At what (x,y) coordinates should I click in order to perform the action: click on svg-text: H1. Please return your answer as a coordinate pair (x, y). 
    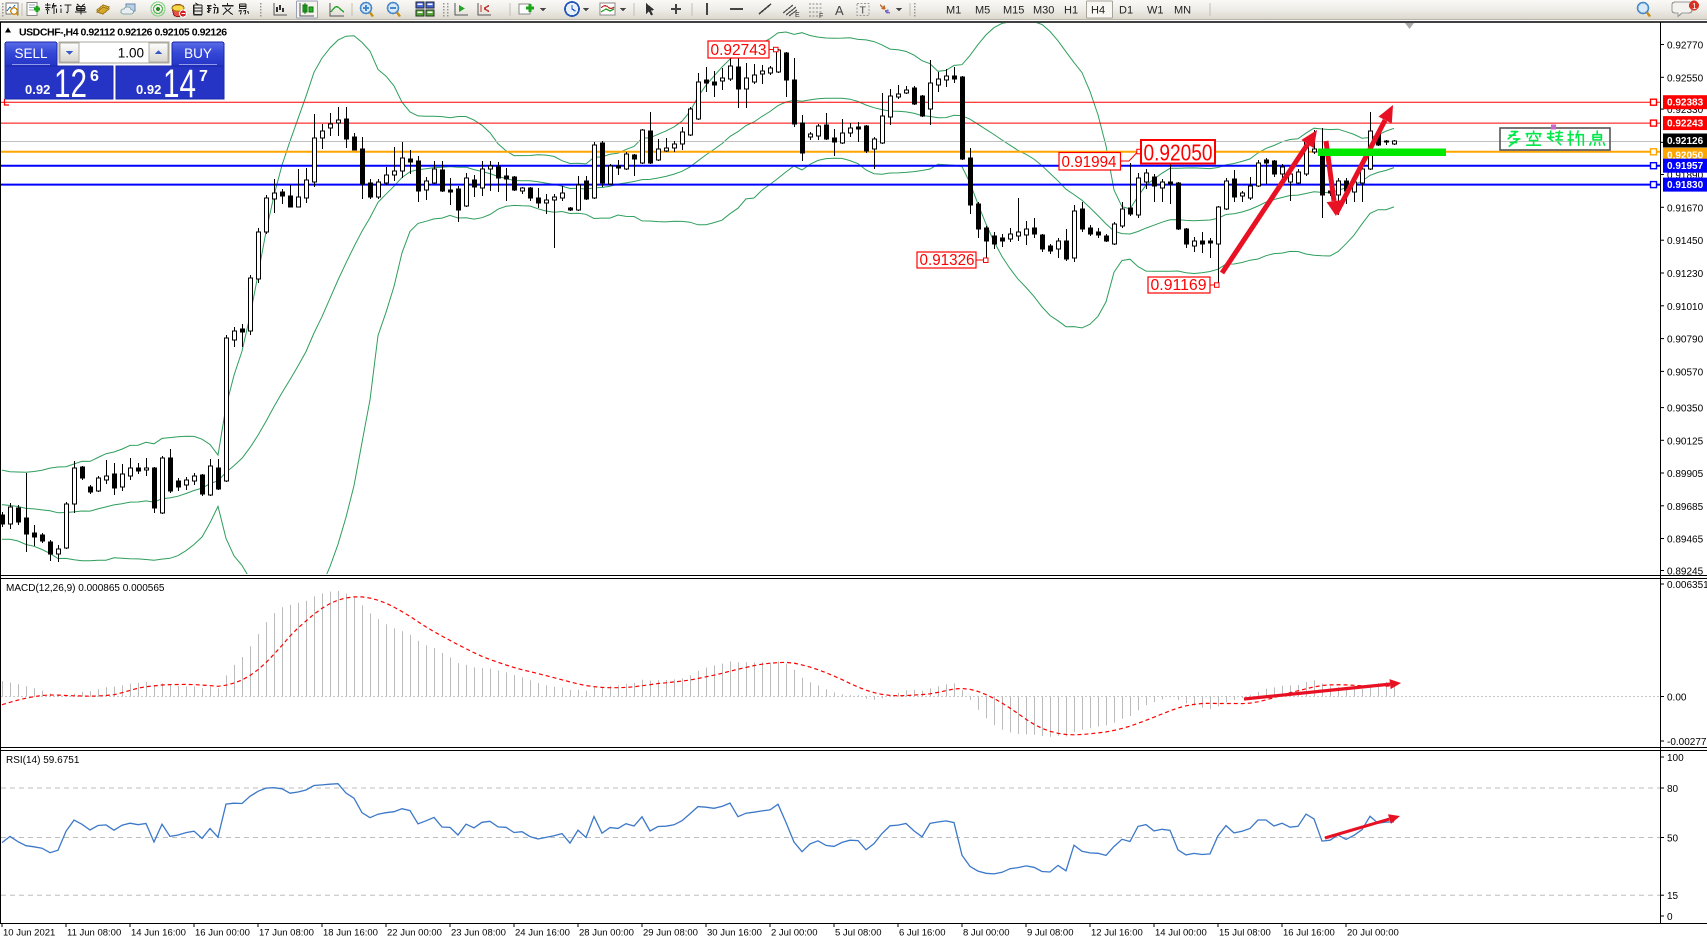
    Looking at the image, I should click on (1071, 11).